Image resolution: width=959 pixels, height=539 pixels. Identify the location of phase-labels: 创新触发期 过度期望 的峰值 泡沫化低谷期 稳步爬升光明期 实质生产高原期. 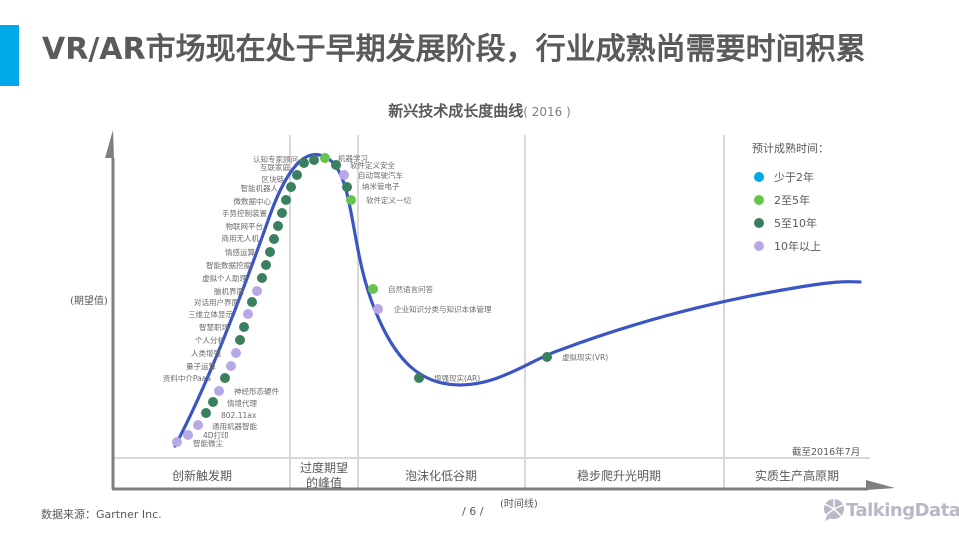
(505, 475).